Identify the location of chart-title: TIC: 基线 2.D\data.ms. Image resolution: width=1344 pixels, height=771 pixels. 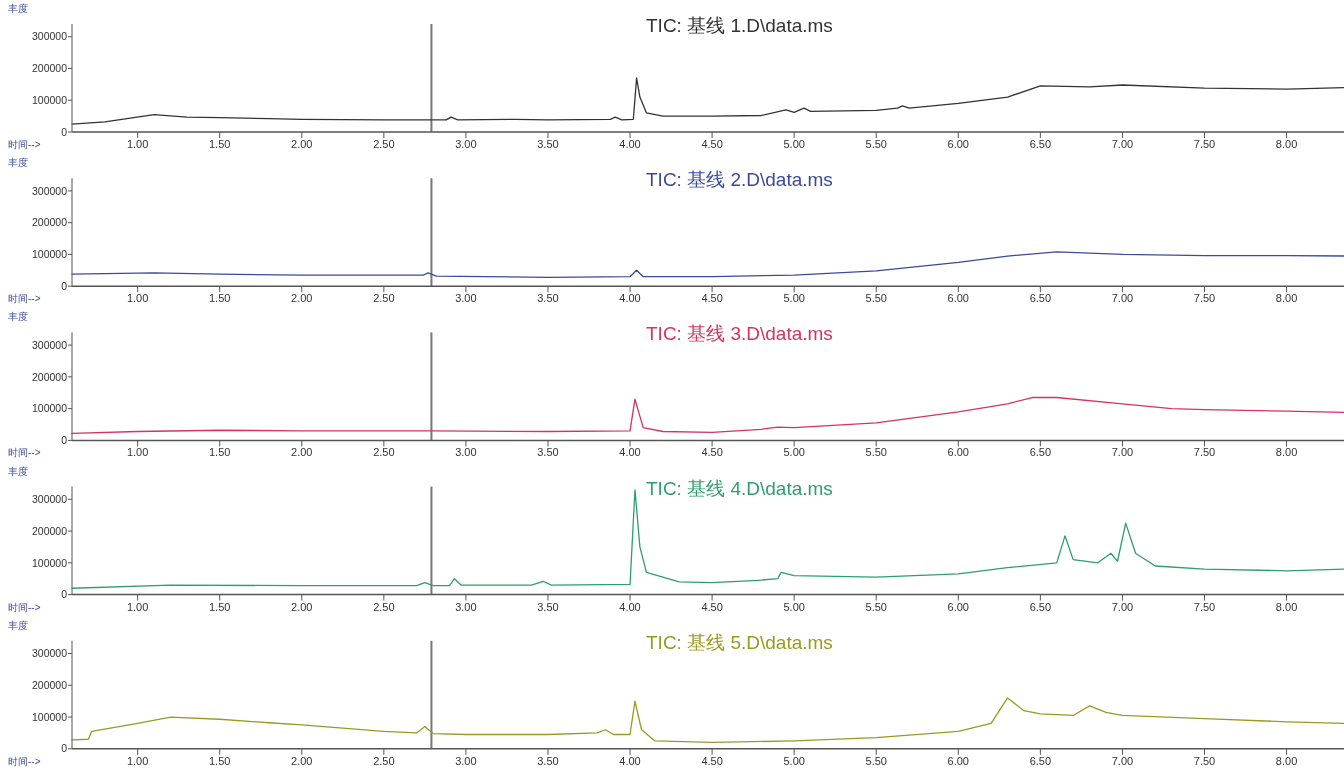
(739, 180).